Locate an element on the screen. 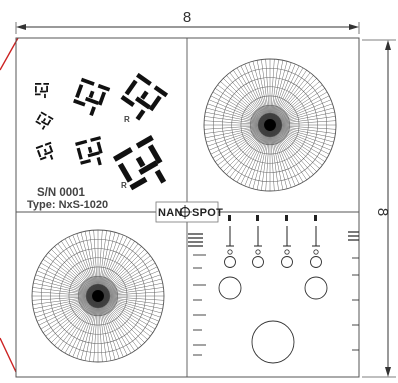  logo-text-right: SPOT is located at coordinates (207, 213).